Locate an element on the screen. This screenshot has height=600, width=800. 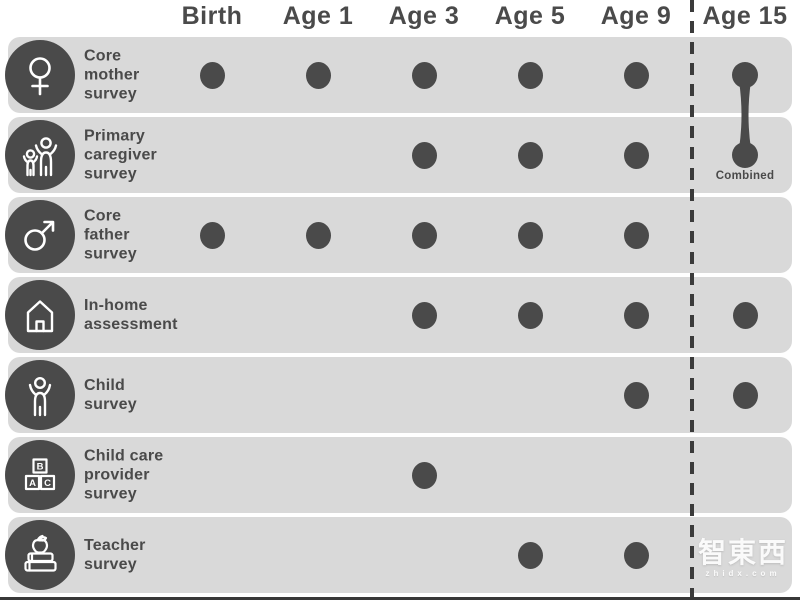
blocks-icon: B A C is located at coordinates (40, 475).